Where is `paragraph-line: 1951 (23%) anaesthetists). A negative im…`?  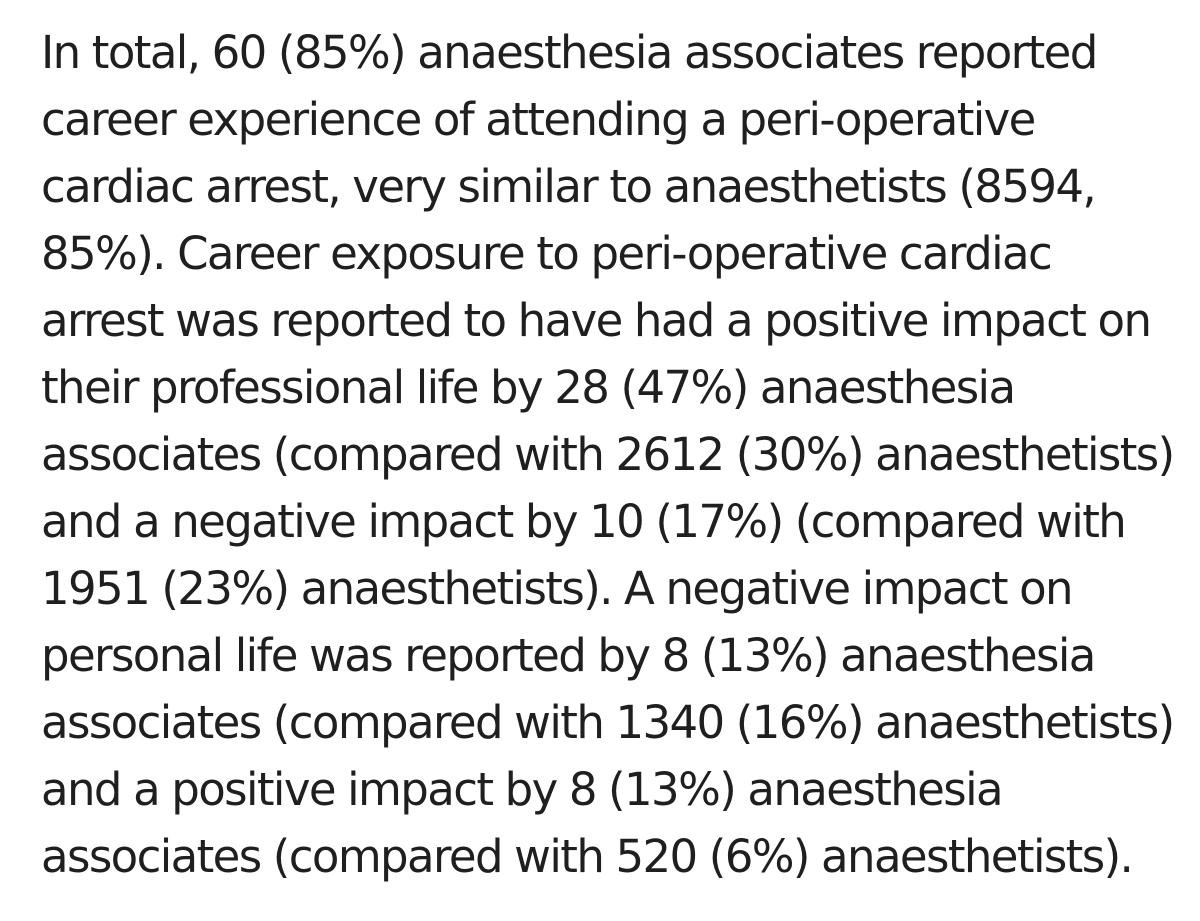
paragraph-line: 1951 (23%) anaesthetists). A negative im… is located at coordinates (557, 588).